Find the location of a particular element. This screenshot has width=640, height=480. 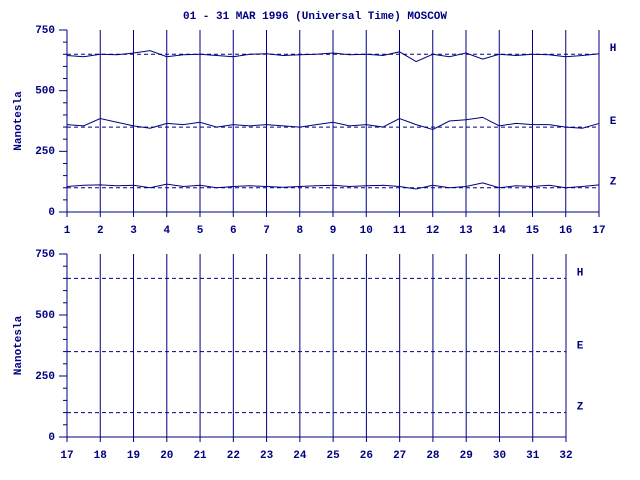

x-tick-label: 30 is located at coordinates (499, 456).